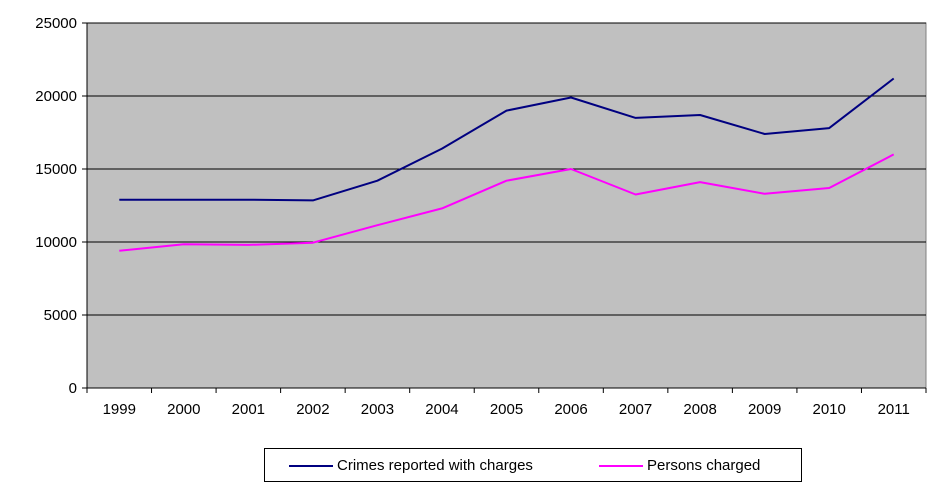 Image resolution: width=934 pixels, height=482 pixels. Describe the element at coordinates (56, 242) in the screenshot. I see `y-tick-label: 10000` at that location.